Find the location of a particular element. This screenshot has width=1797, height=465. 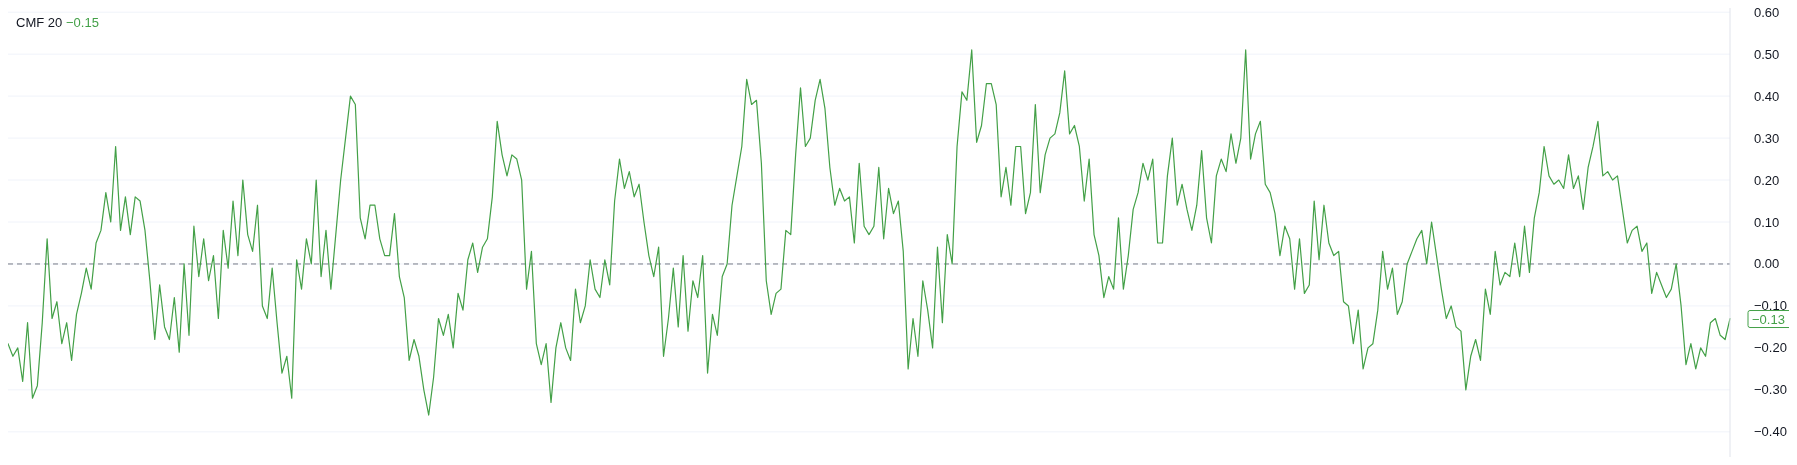

y-tick-label: 0.00 is located at coordinates (1767, 264).